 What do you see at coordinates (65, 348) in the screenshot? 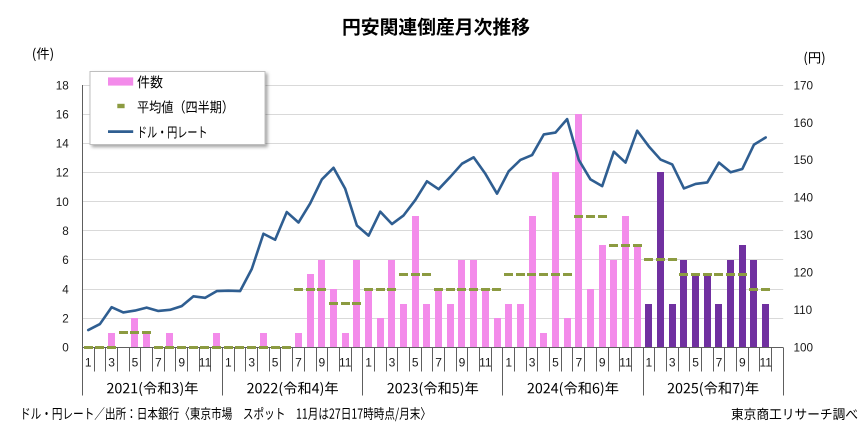
I see `svg-text: 0` at bounding box center [65, 348].